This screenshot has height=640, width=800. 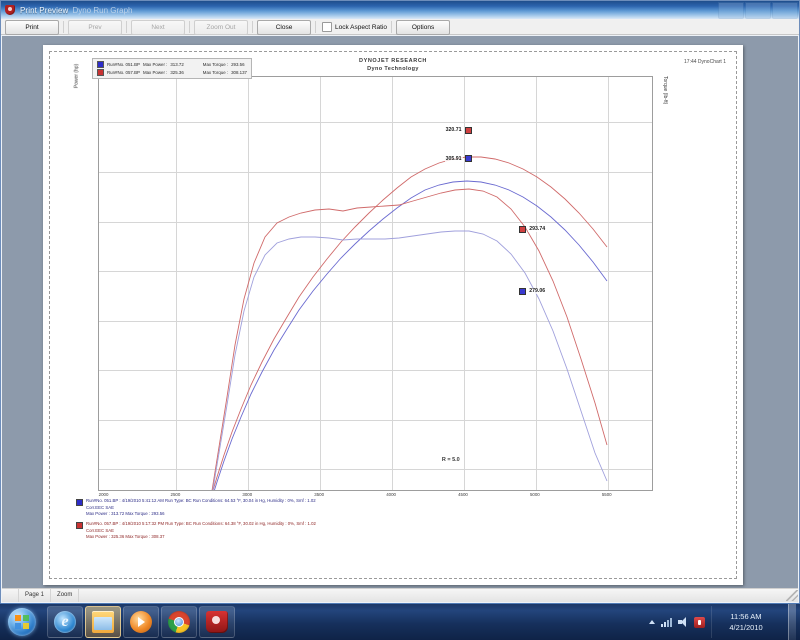 I want to click on status-icon-cell, so click(x=10, y=595).